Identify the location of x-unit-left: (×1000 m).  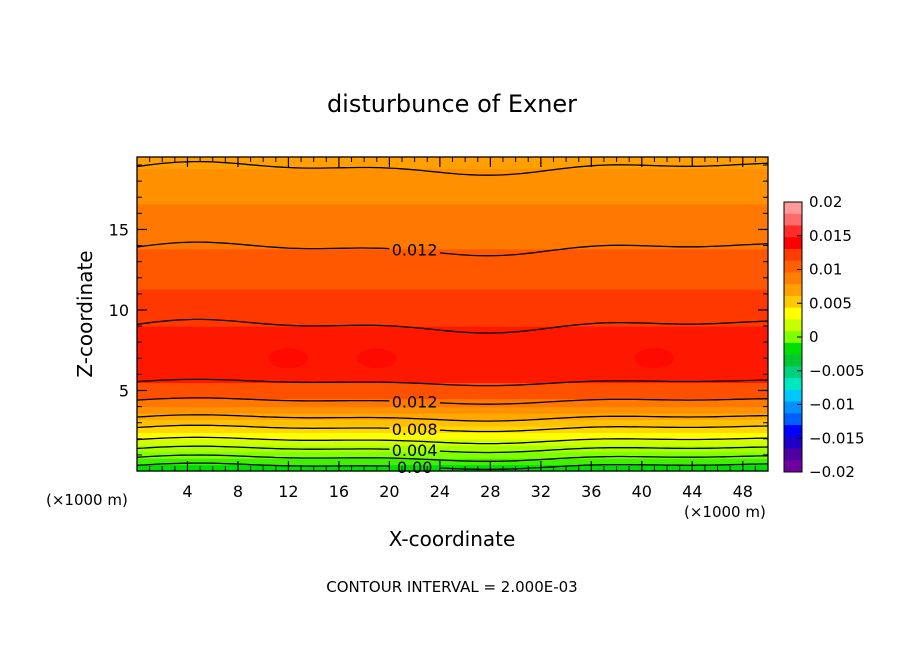
(87, 500).